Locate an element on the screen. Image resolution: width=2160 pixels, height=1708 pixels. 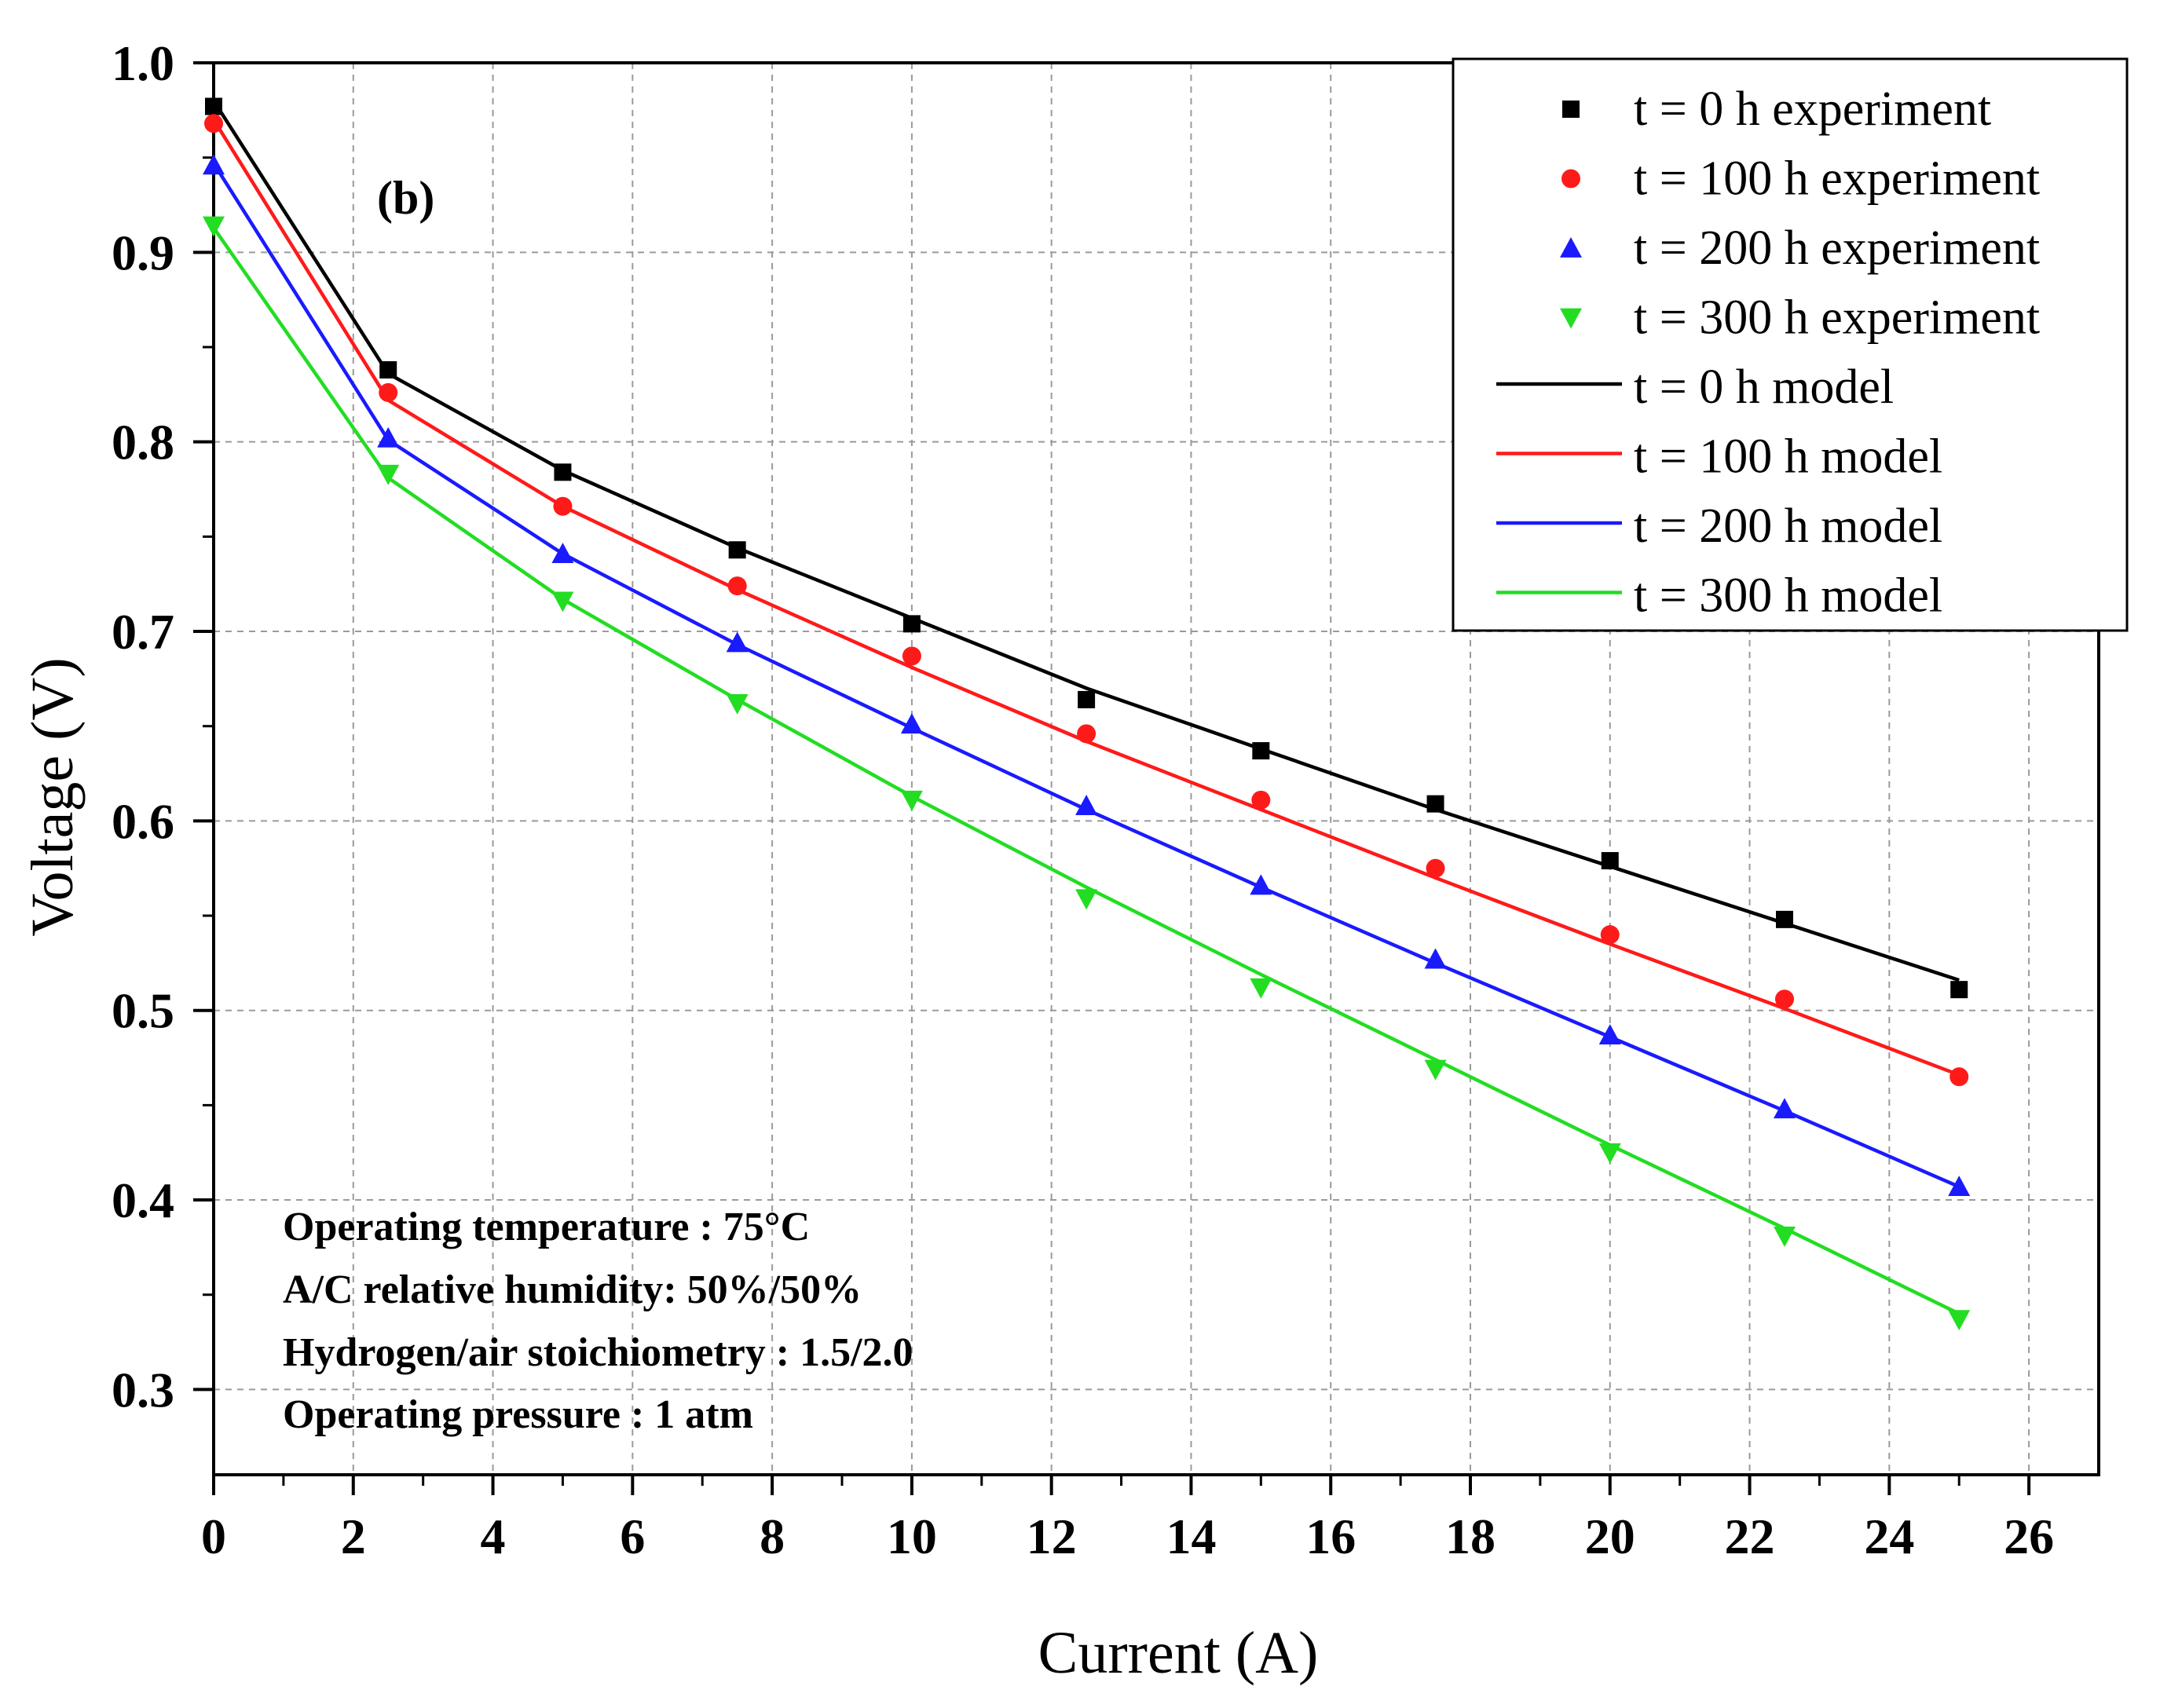
x-tick-label: 24 is located at coordinates (1889, 1536).